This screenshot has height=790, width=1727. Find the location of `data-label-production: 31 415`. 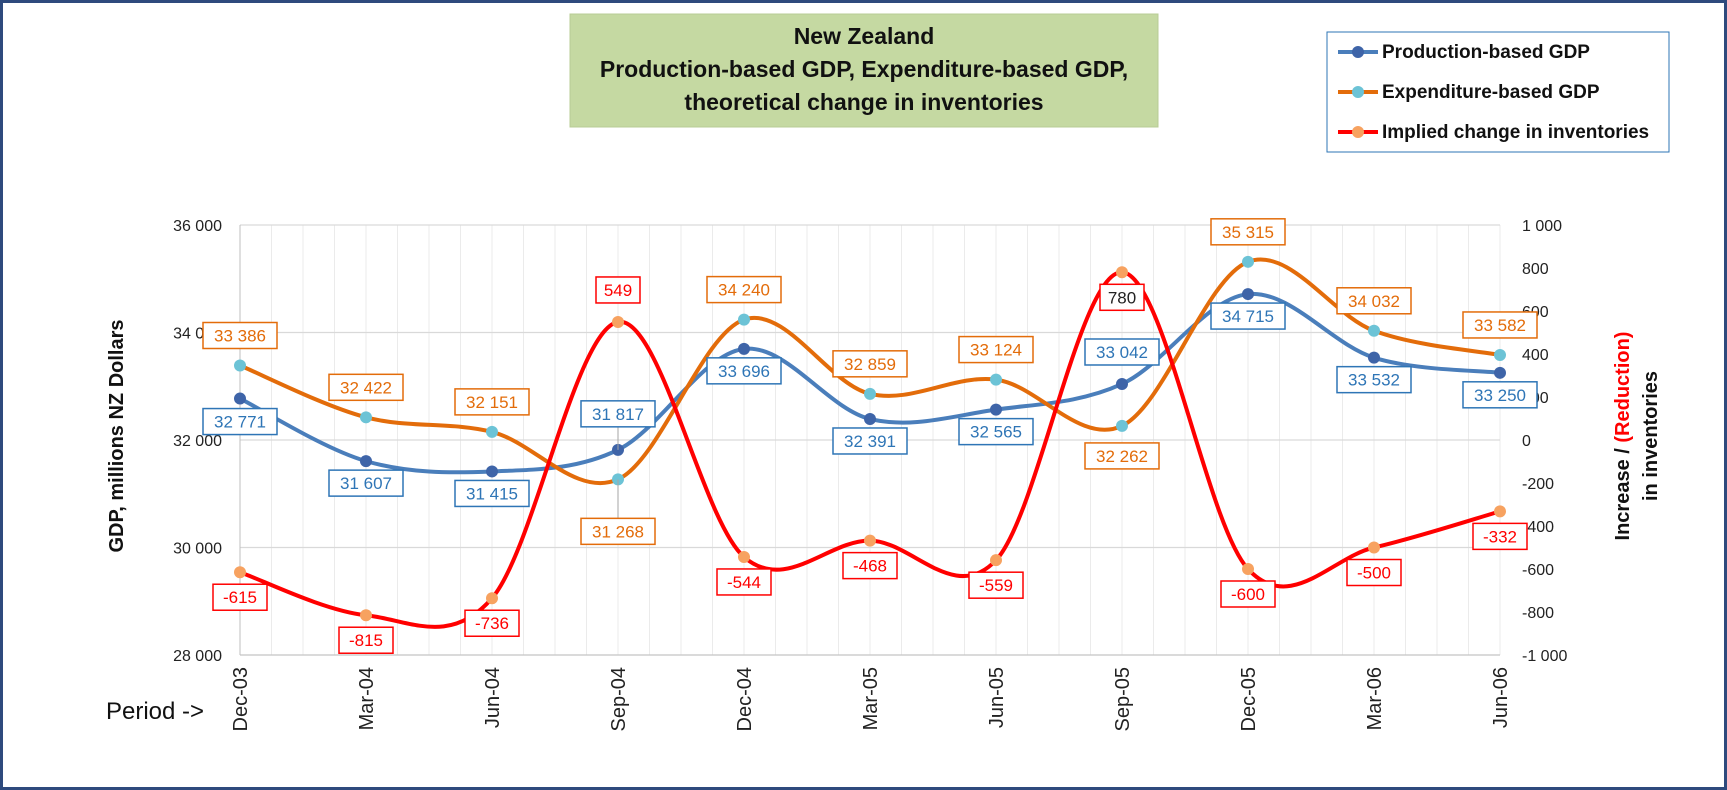

data-label-production: 31 415 is located at coordinates (492, 493).